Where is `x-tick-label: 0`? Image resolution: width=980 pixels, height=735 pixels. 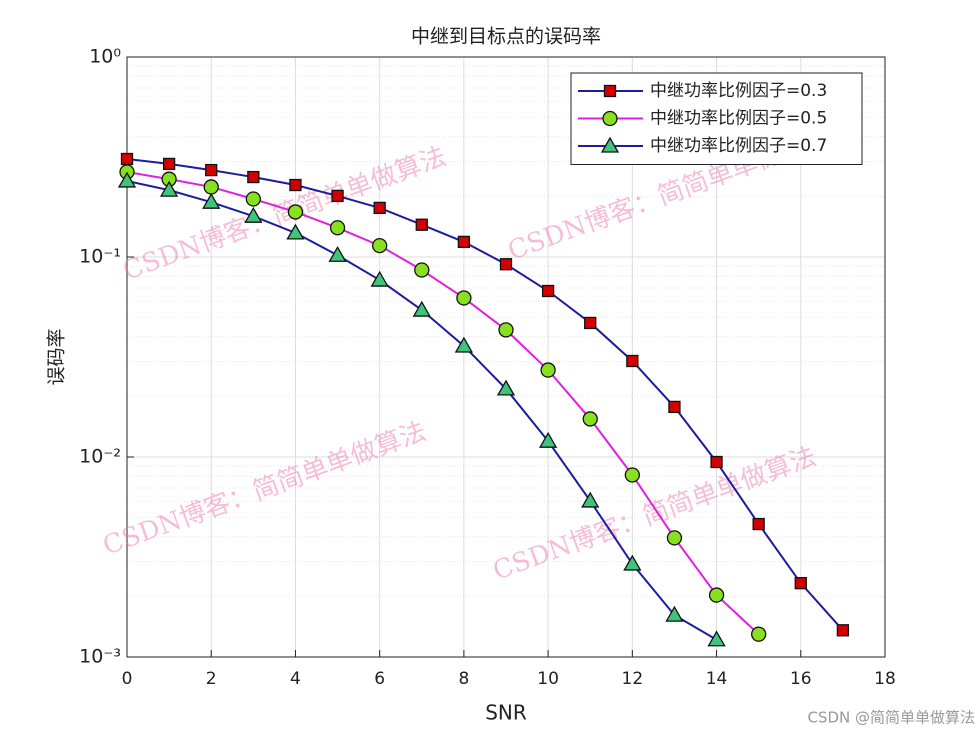 x-tick-label: 0 is located at coordinates (127, 679).